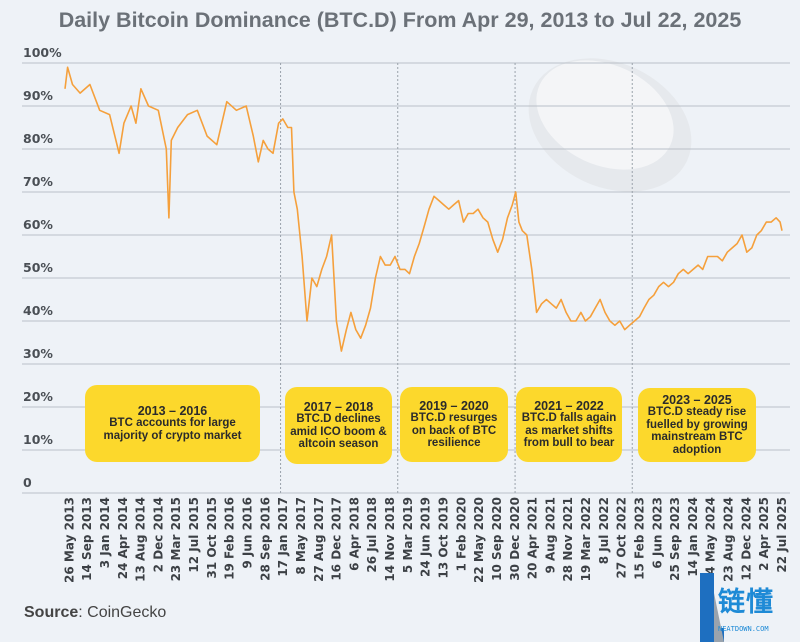  Describe the element at coordinates (782, 535) in the screenshot. I see `x-tick-label: 22 Jul 2025` at that location.